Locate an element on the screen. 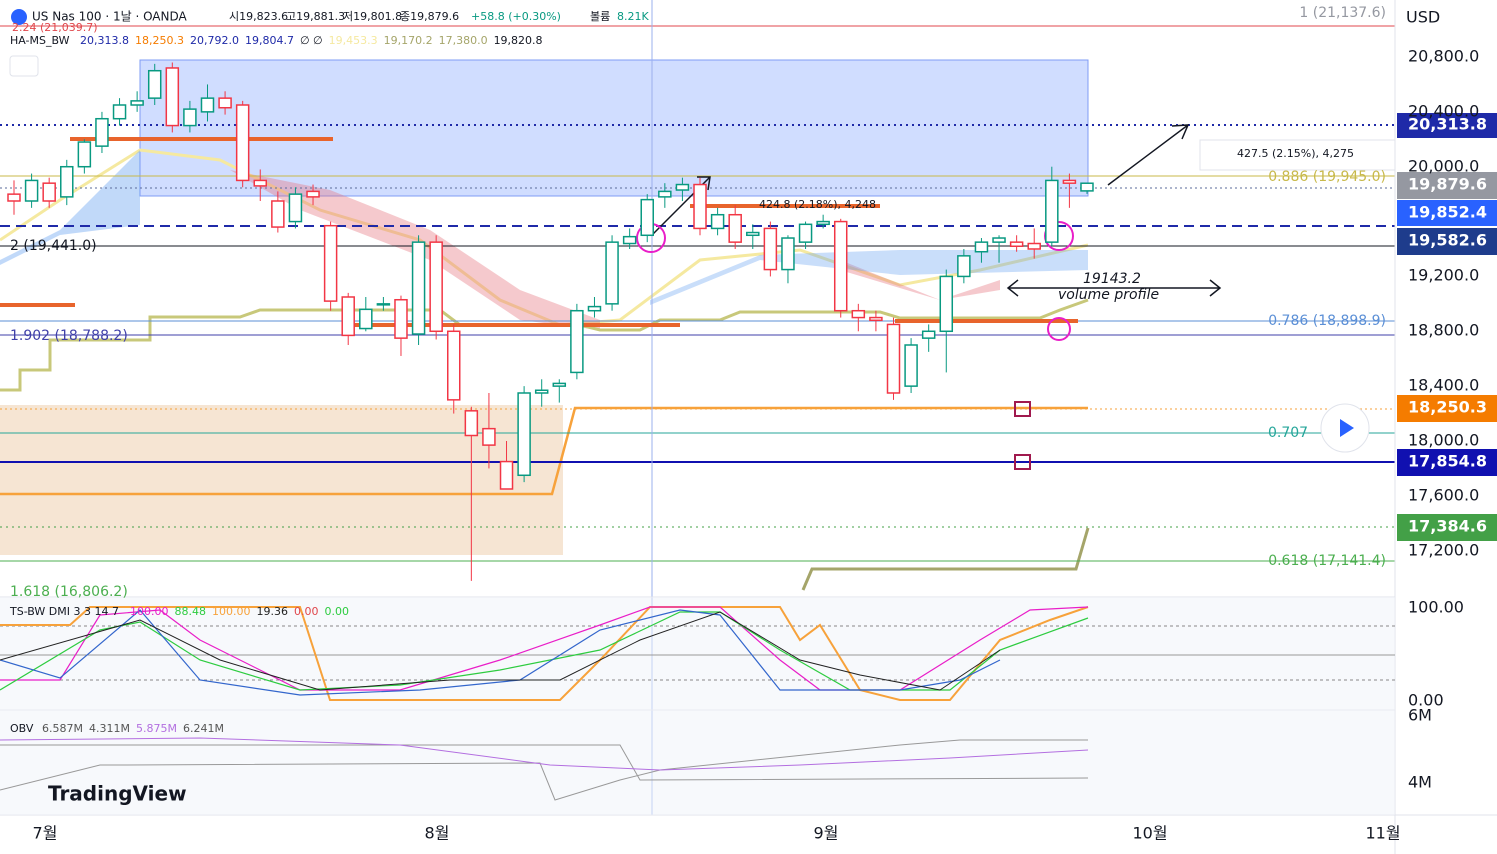  annotation: 19143.2 is located at coordinates (1112, 279).